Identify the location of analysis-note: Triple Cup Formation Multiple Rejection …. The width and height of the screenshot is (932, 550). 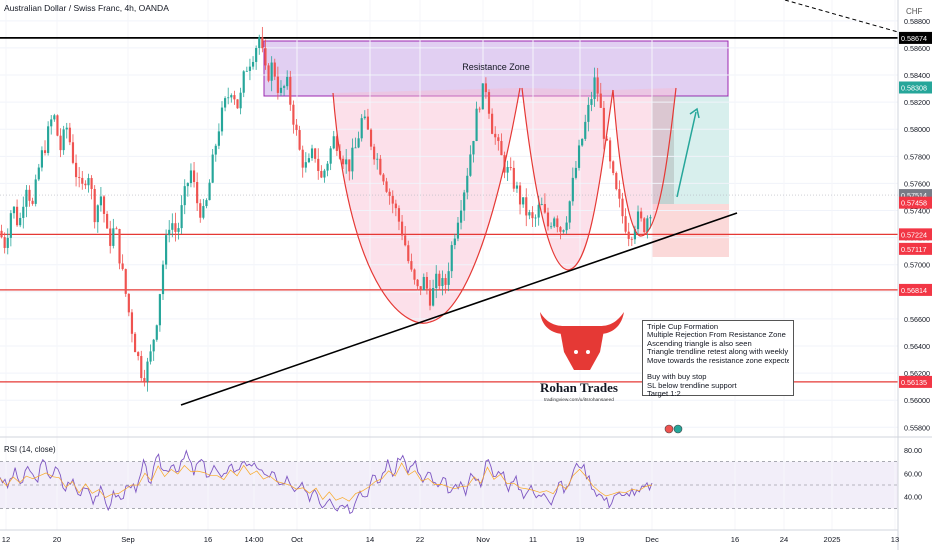
(718, 359).